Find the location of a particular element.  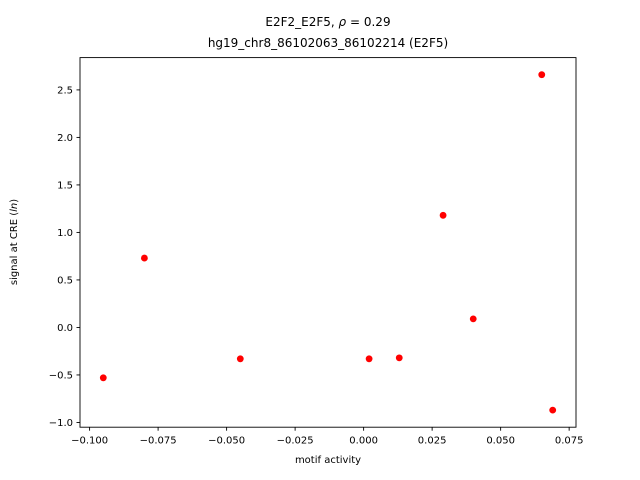

y-tick-label: 1.5 is located at coordinates (65, 185).